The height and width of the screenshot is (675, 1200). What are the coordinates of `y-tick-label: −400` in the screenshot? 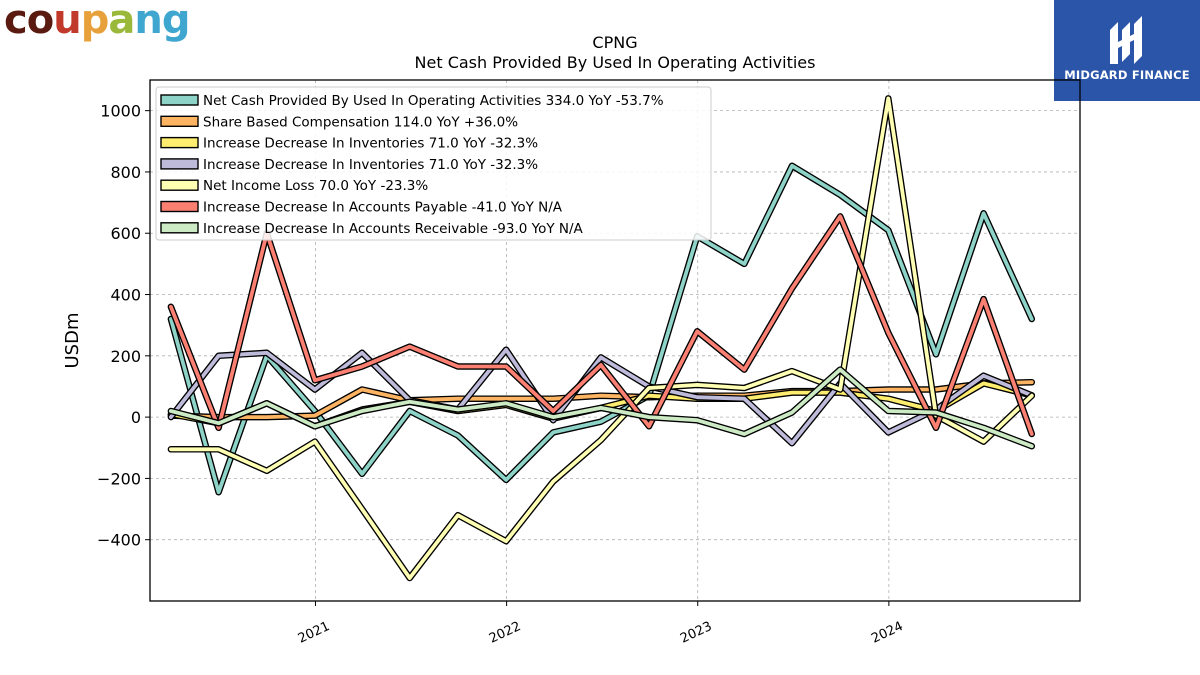 It's located at (119, 540).